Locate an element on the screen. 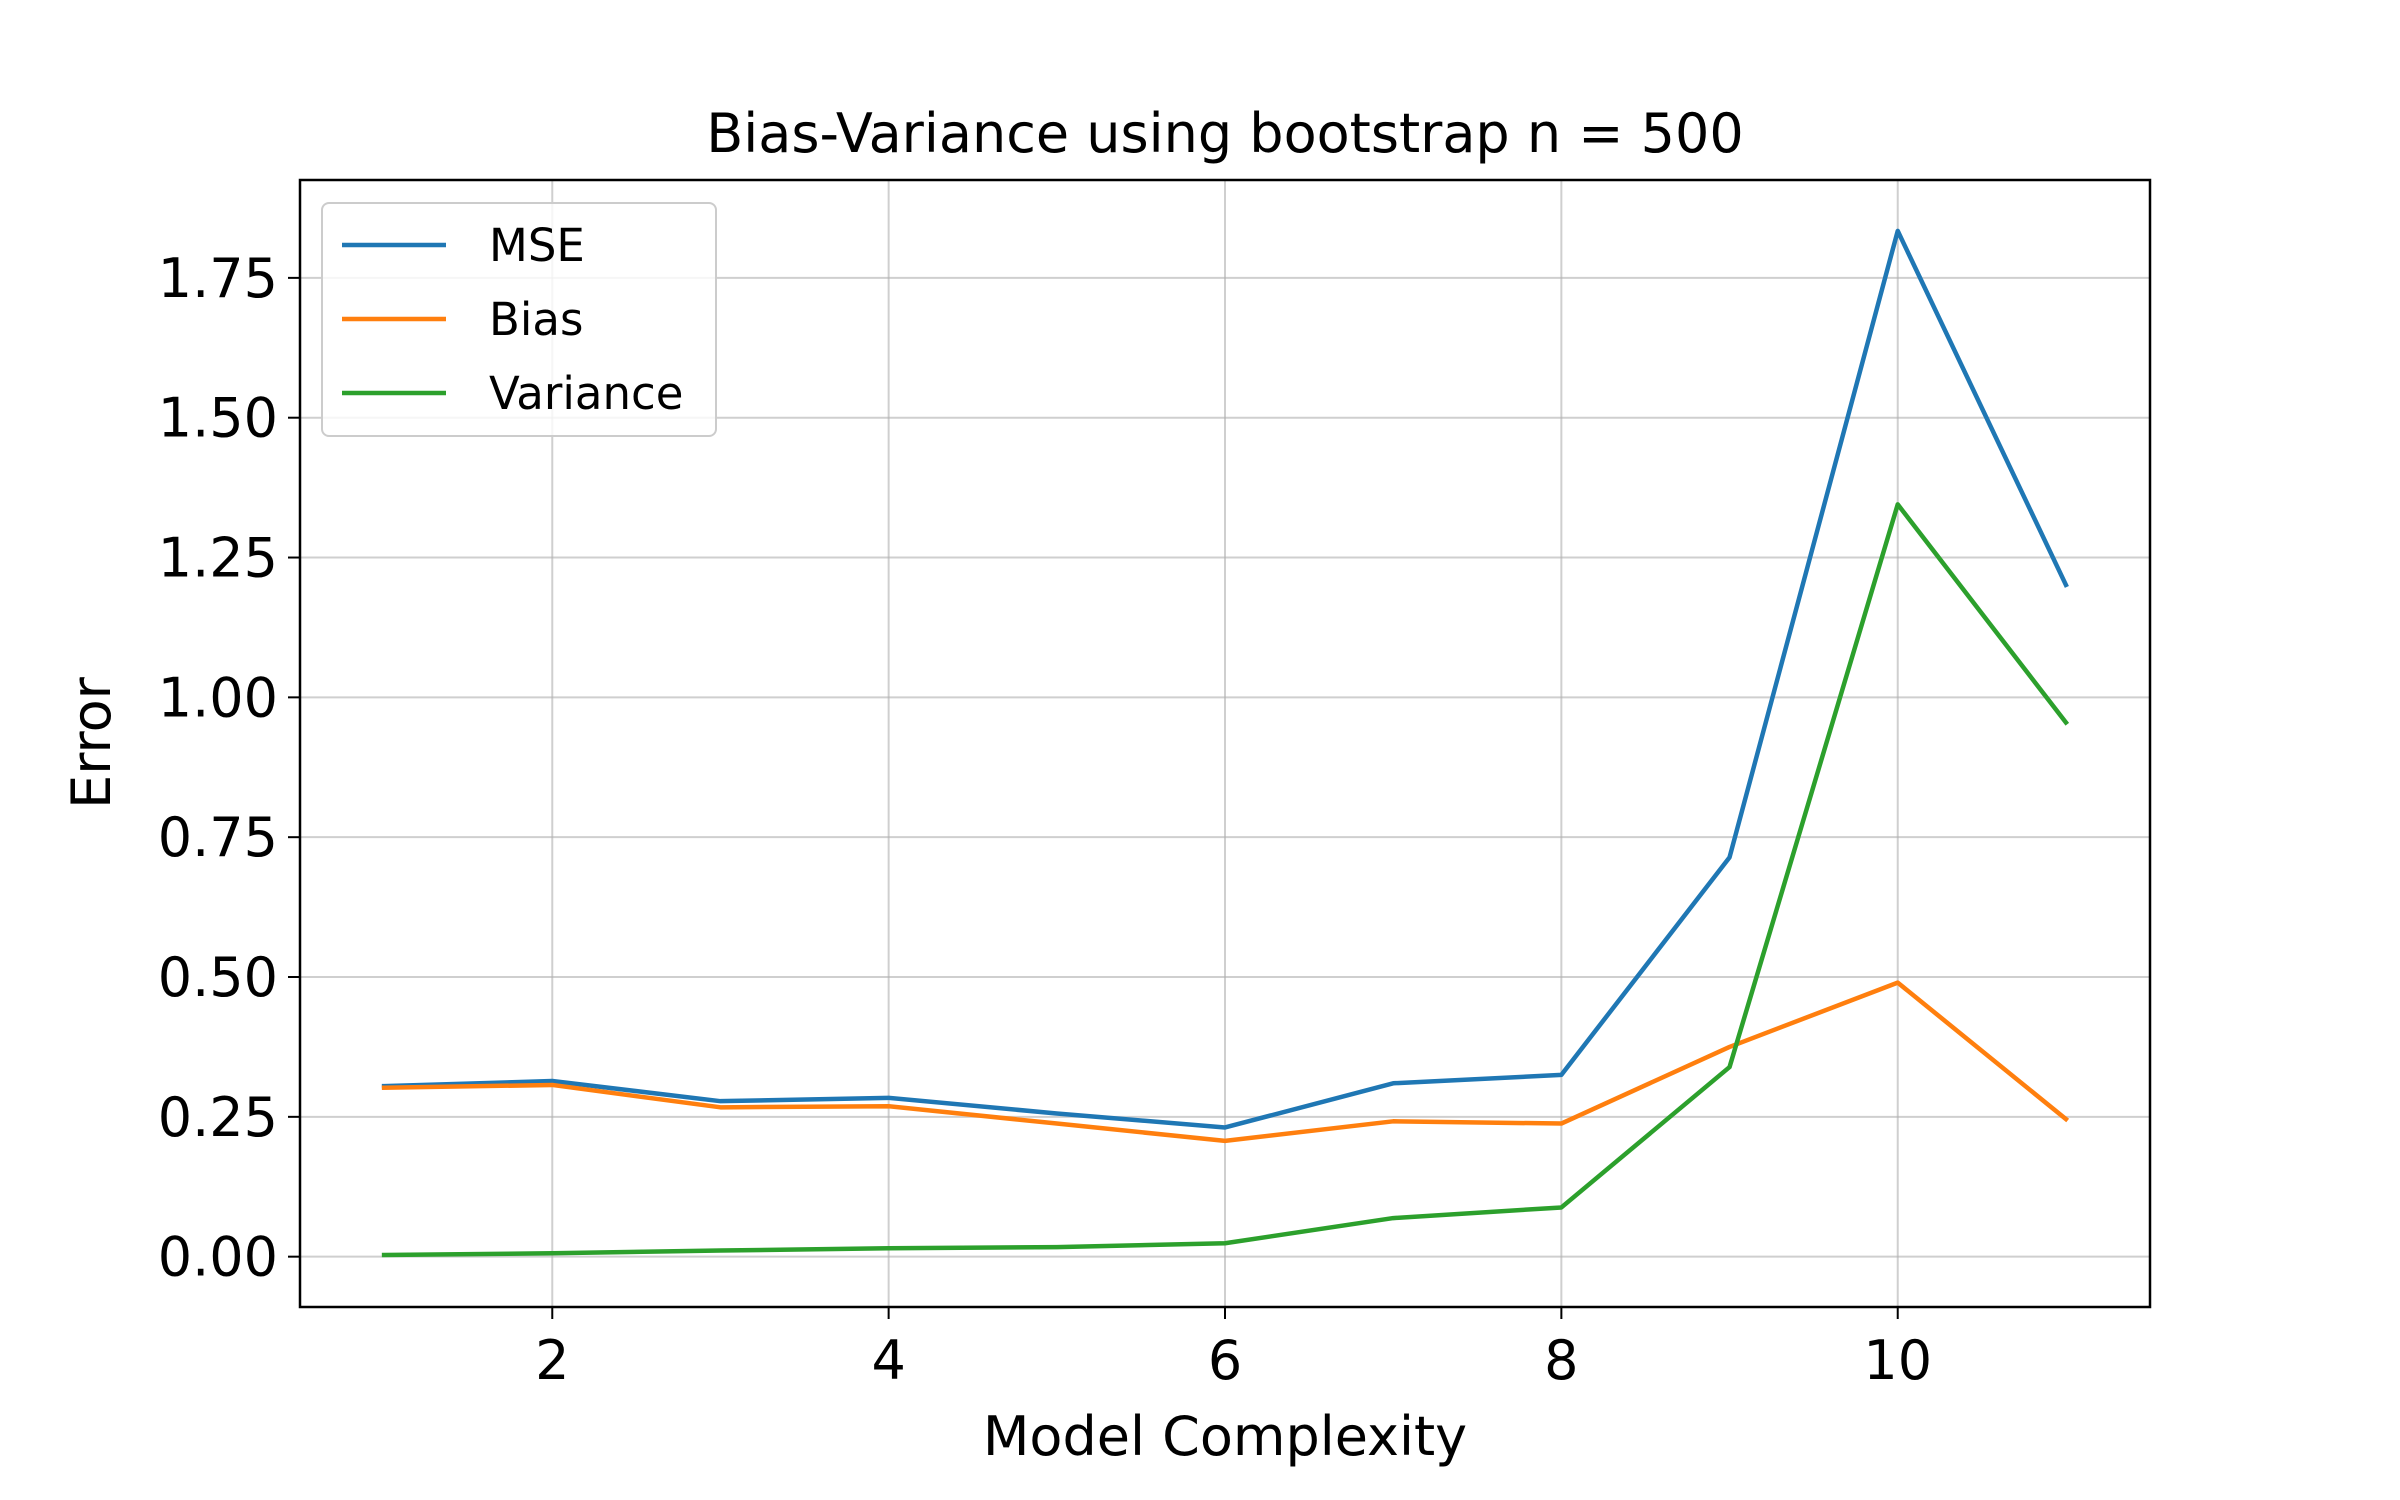 The height and width of the screenshot is (1500, 2400). x-axis-label: Model Complexity is located at coordinates (1225, 1436).